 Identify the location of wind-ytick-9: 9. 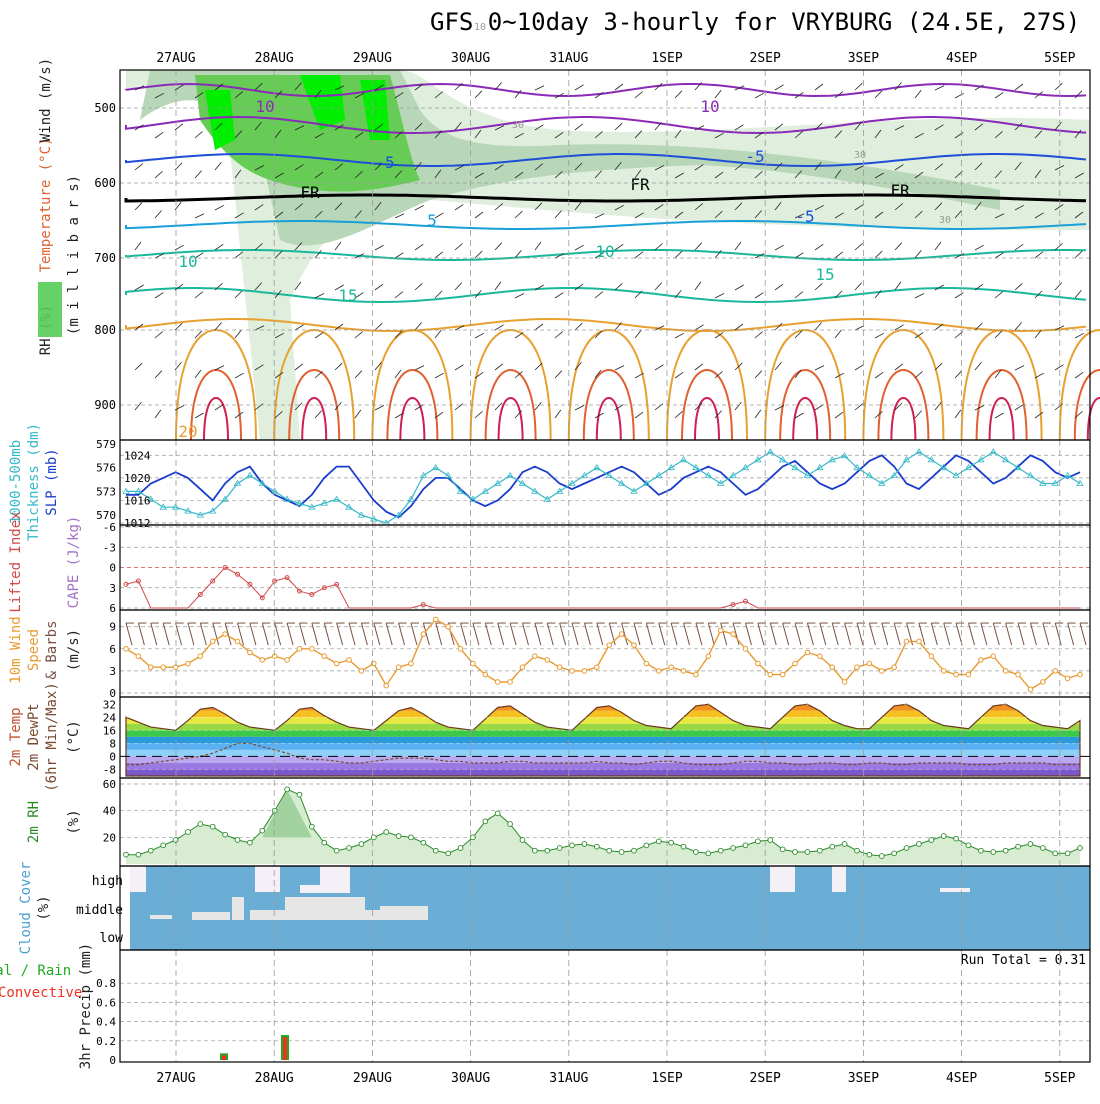
(112, 627).